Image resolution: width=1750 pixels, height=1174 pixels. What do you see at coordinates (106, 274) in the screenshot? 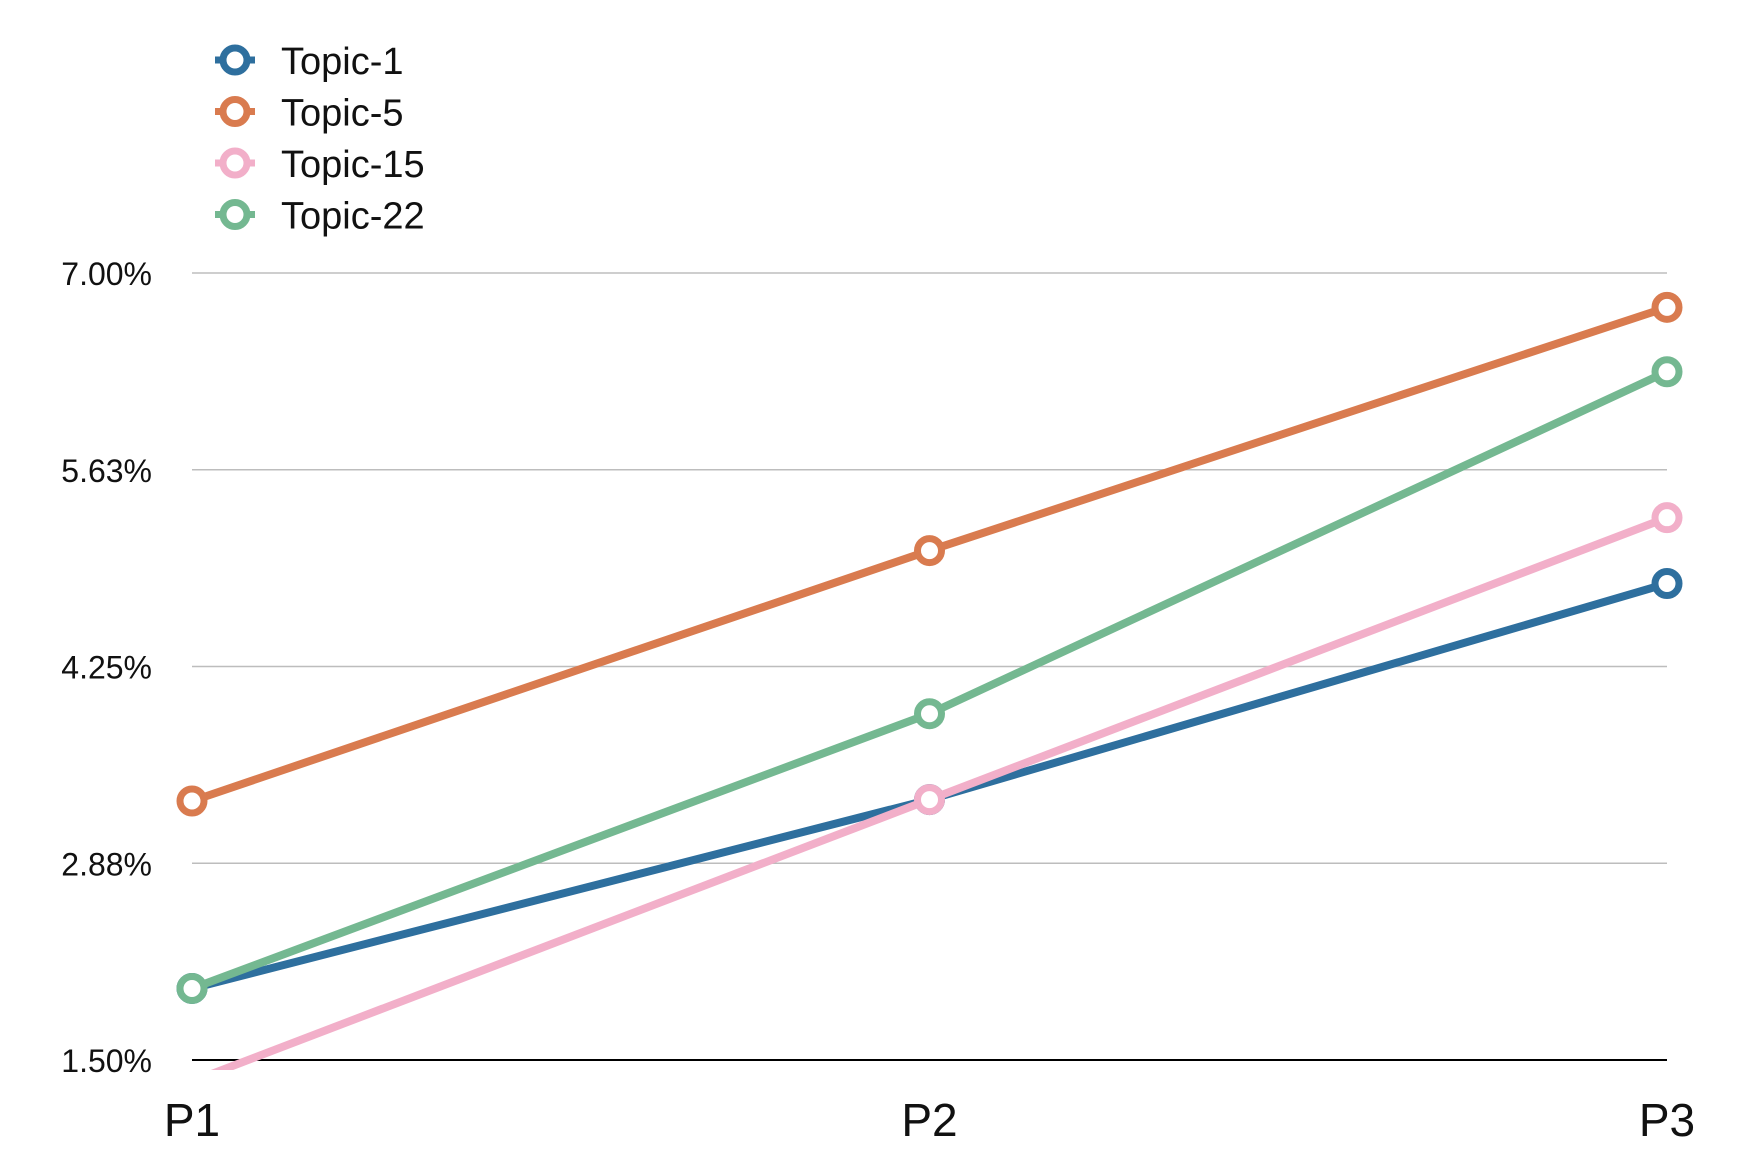
I see `y-tick-label: 7.00%` at bounding box center [106, 274].